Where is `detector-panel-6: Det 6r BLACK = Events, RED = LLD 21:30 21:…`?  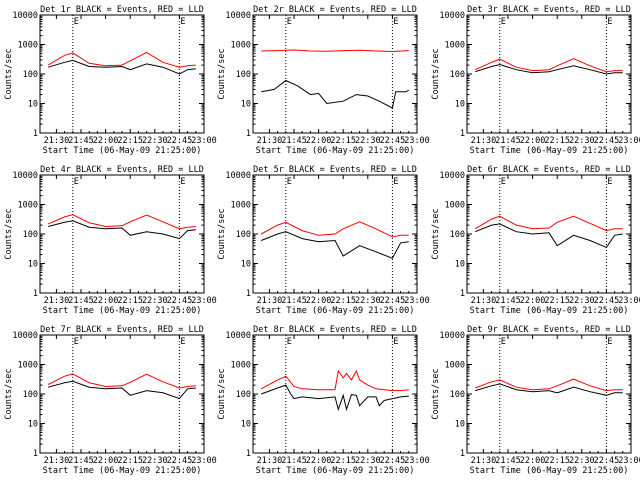
detector-panel-6: Det 6r BLACK = Events, RED = LLD 21:30 21:… is located at coordinates (535, 240).